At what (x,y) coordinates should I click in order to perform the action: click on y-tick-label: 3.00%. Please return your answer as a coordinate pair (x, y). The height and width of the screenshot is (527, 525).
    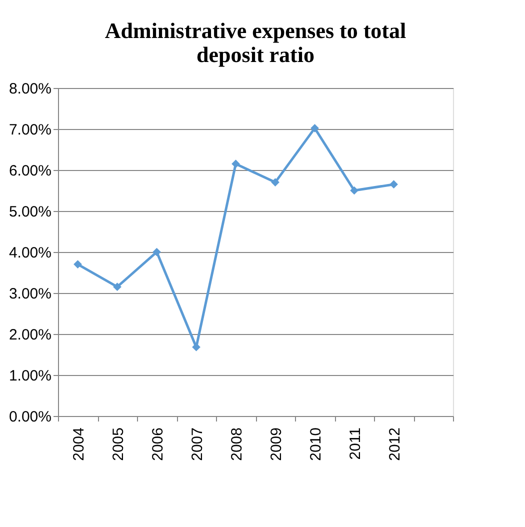
    Looking at the image, I should click on (30, 294).